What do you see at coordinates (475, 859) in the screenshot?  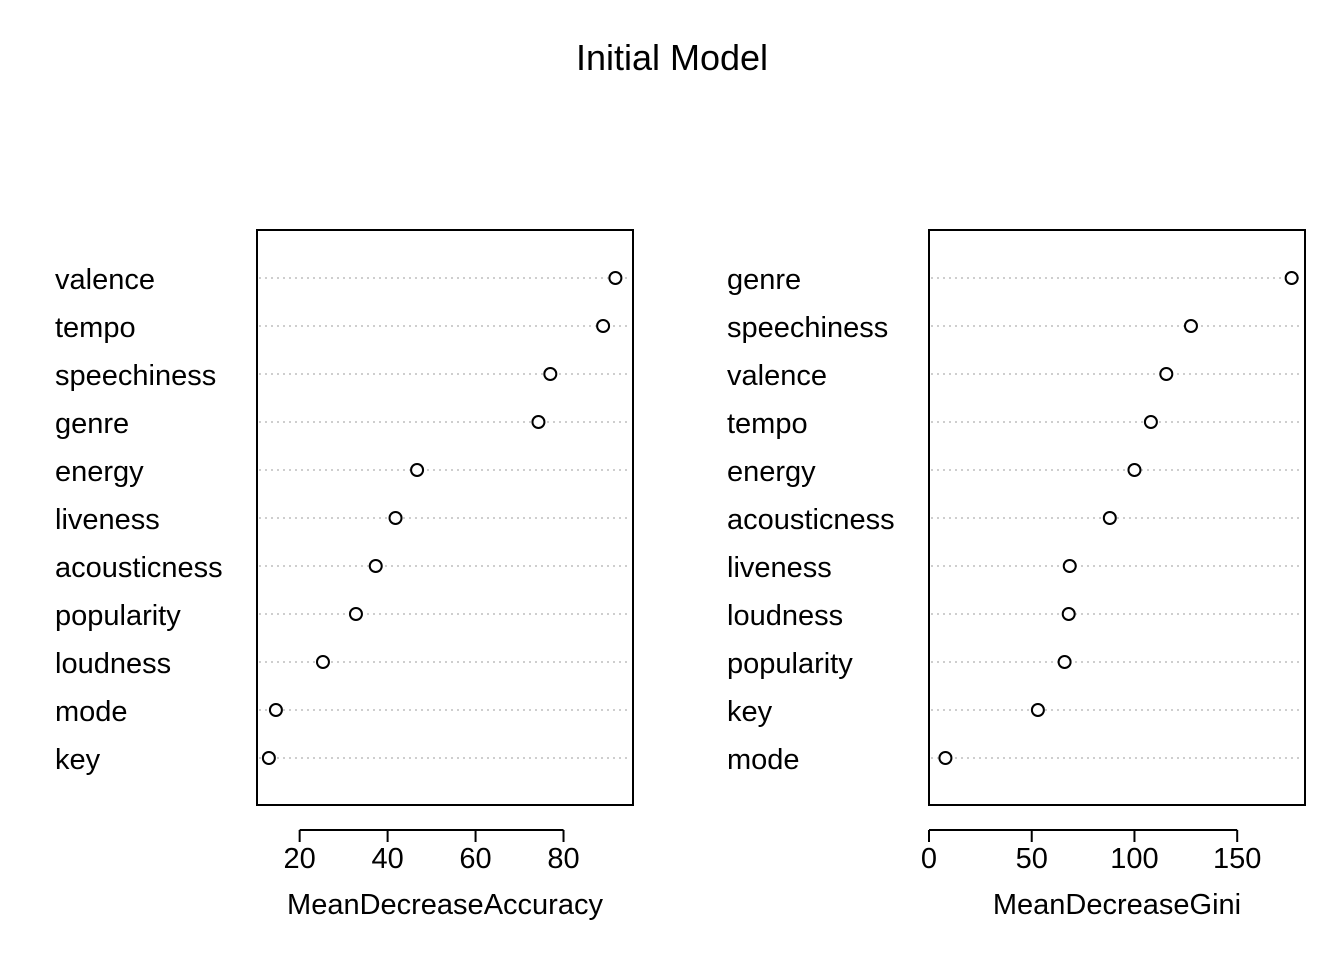 I see `x-tick-label: 60` at bounding box center [475, 859].